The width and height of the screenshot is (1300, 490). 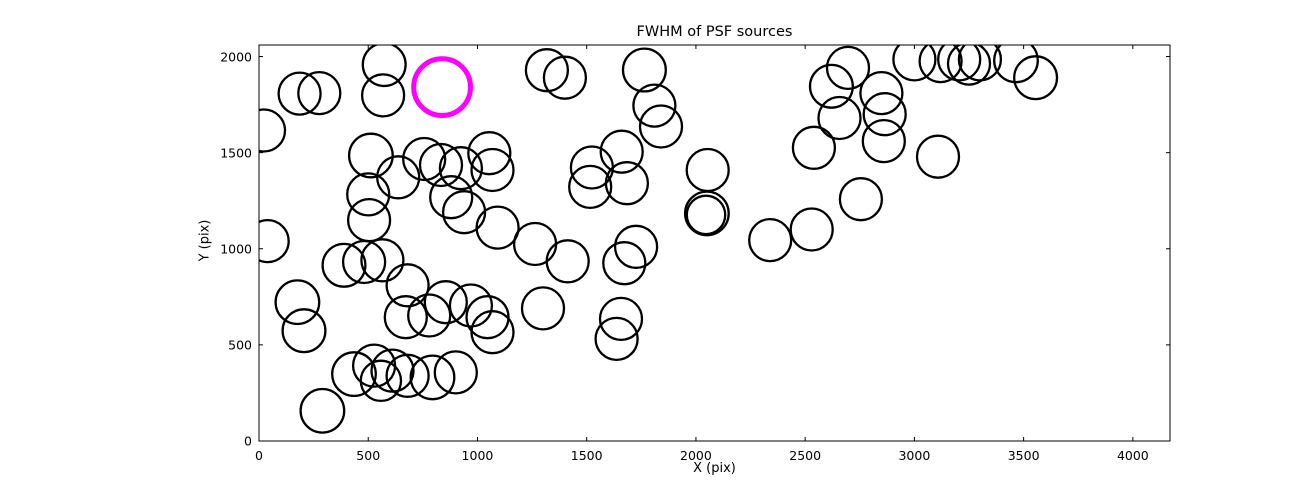 What do you see at coordinates (714, 32) in the screenshot?
I see `chart-title: FWHM of PSF sources` at bounding box center [714, 32].